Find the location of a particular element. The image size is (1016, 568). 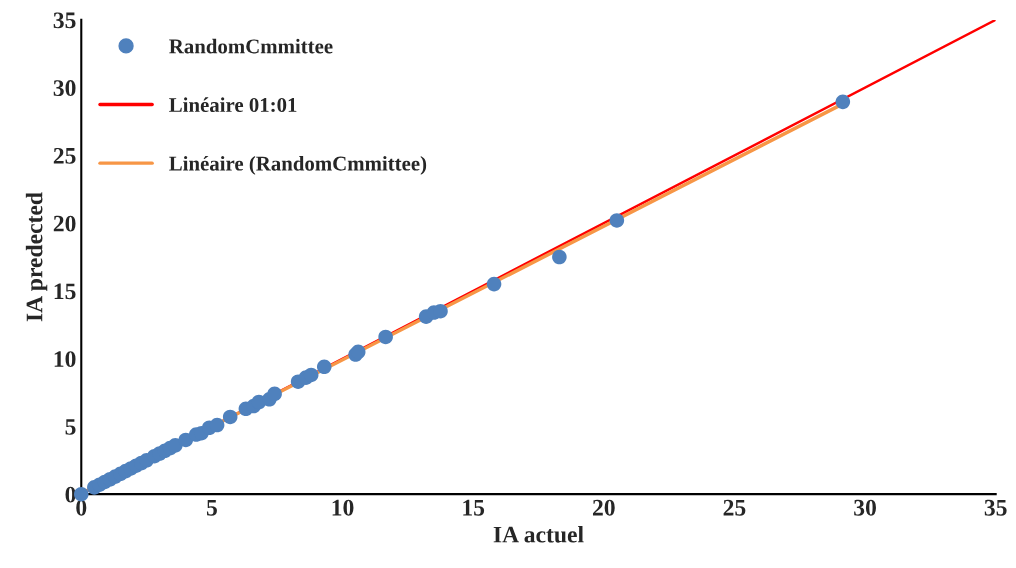

x-tick-label: 5 is located at coordinates (211, 507).